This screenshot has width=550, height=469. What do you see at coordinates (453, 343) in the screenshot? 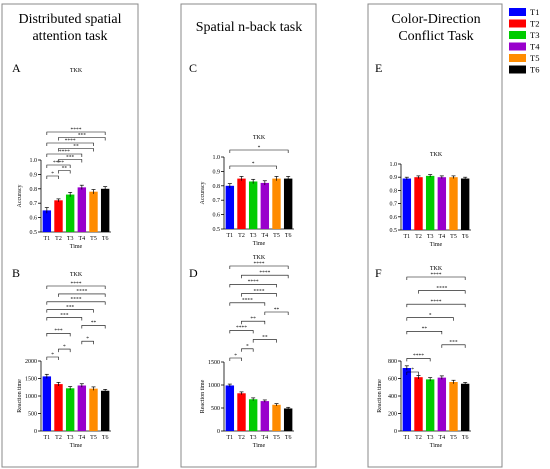
I see `panel-f-significance-label: ***` at bounding box center [453, 343].